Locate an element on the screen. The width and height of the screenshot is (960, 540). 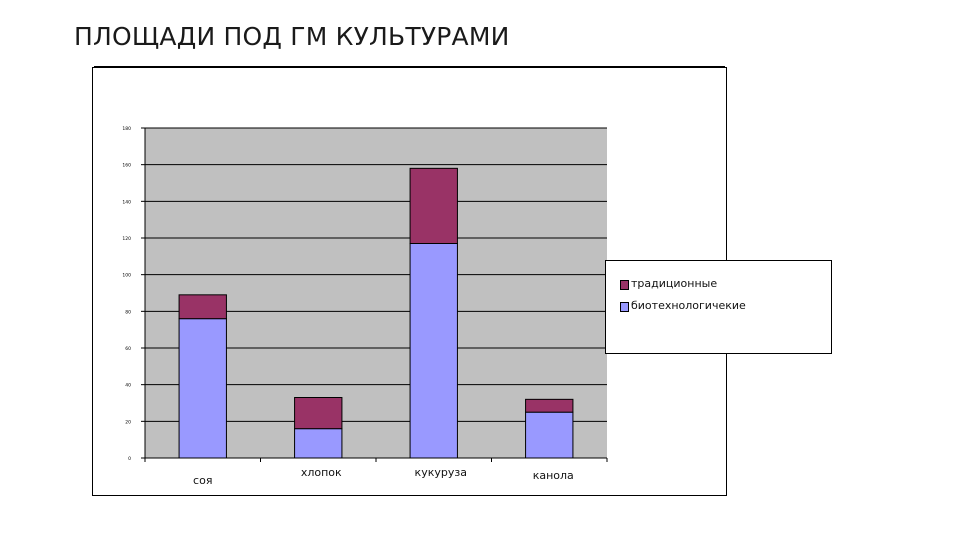
x-tick-label-хлопок: хлопок is located at coordinates (321, 472).